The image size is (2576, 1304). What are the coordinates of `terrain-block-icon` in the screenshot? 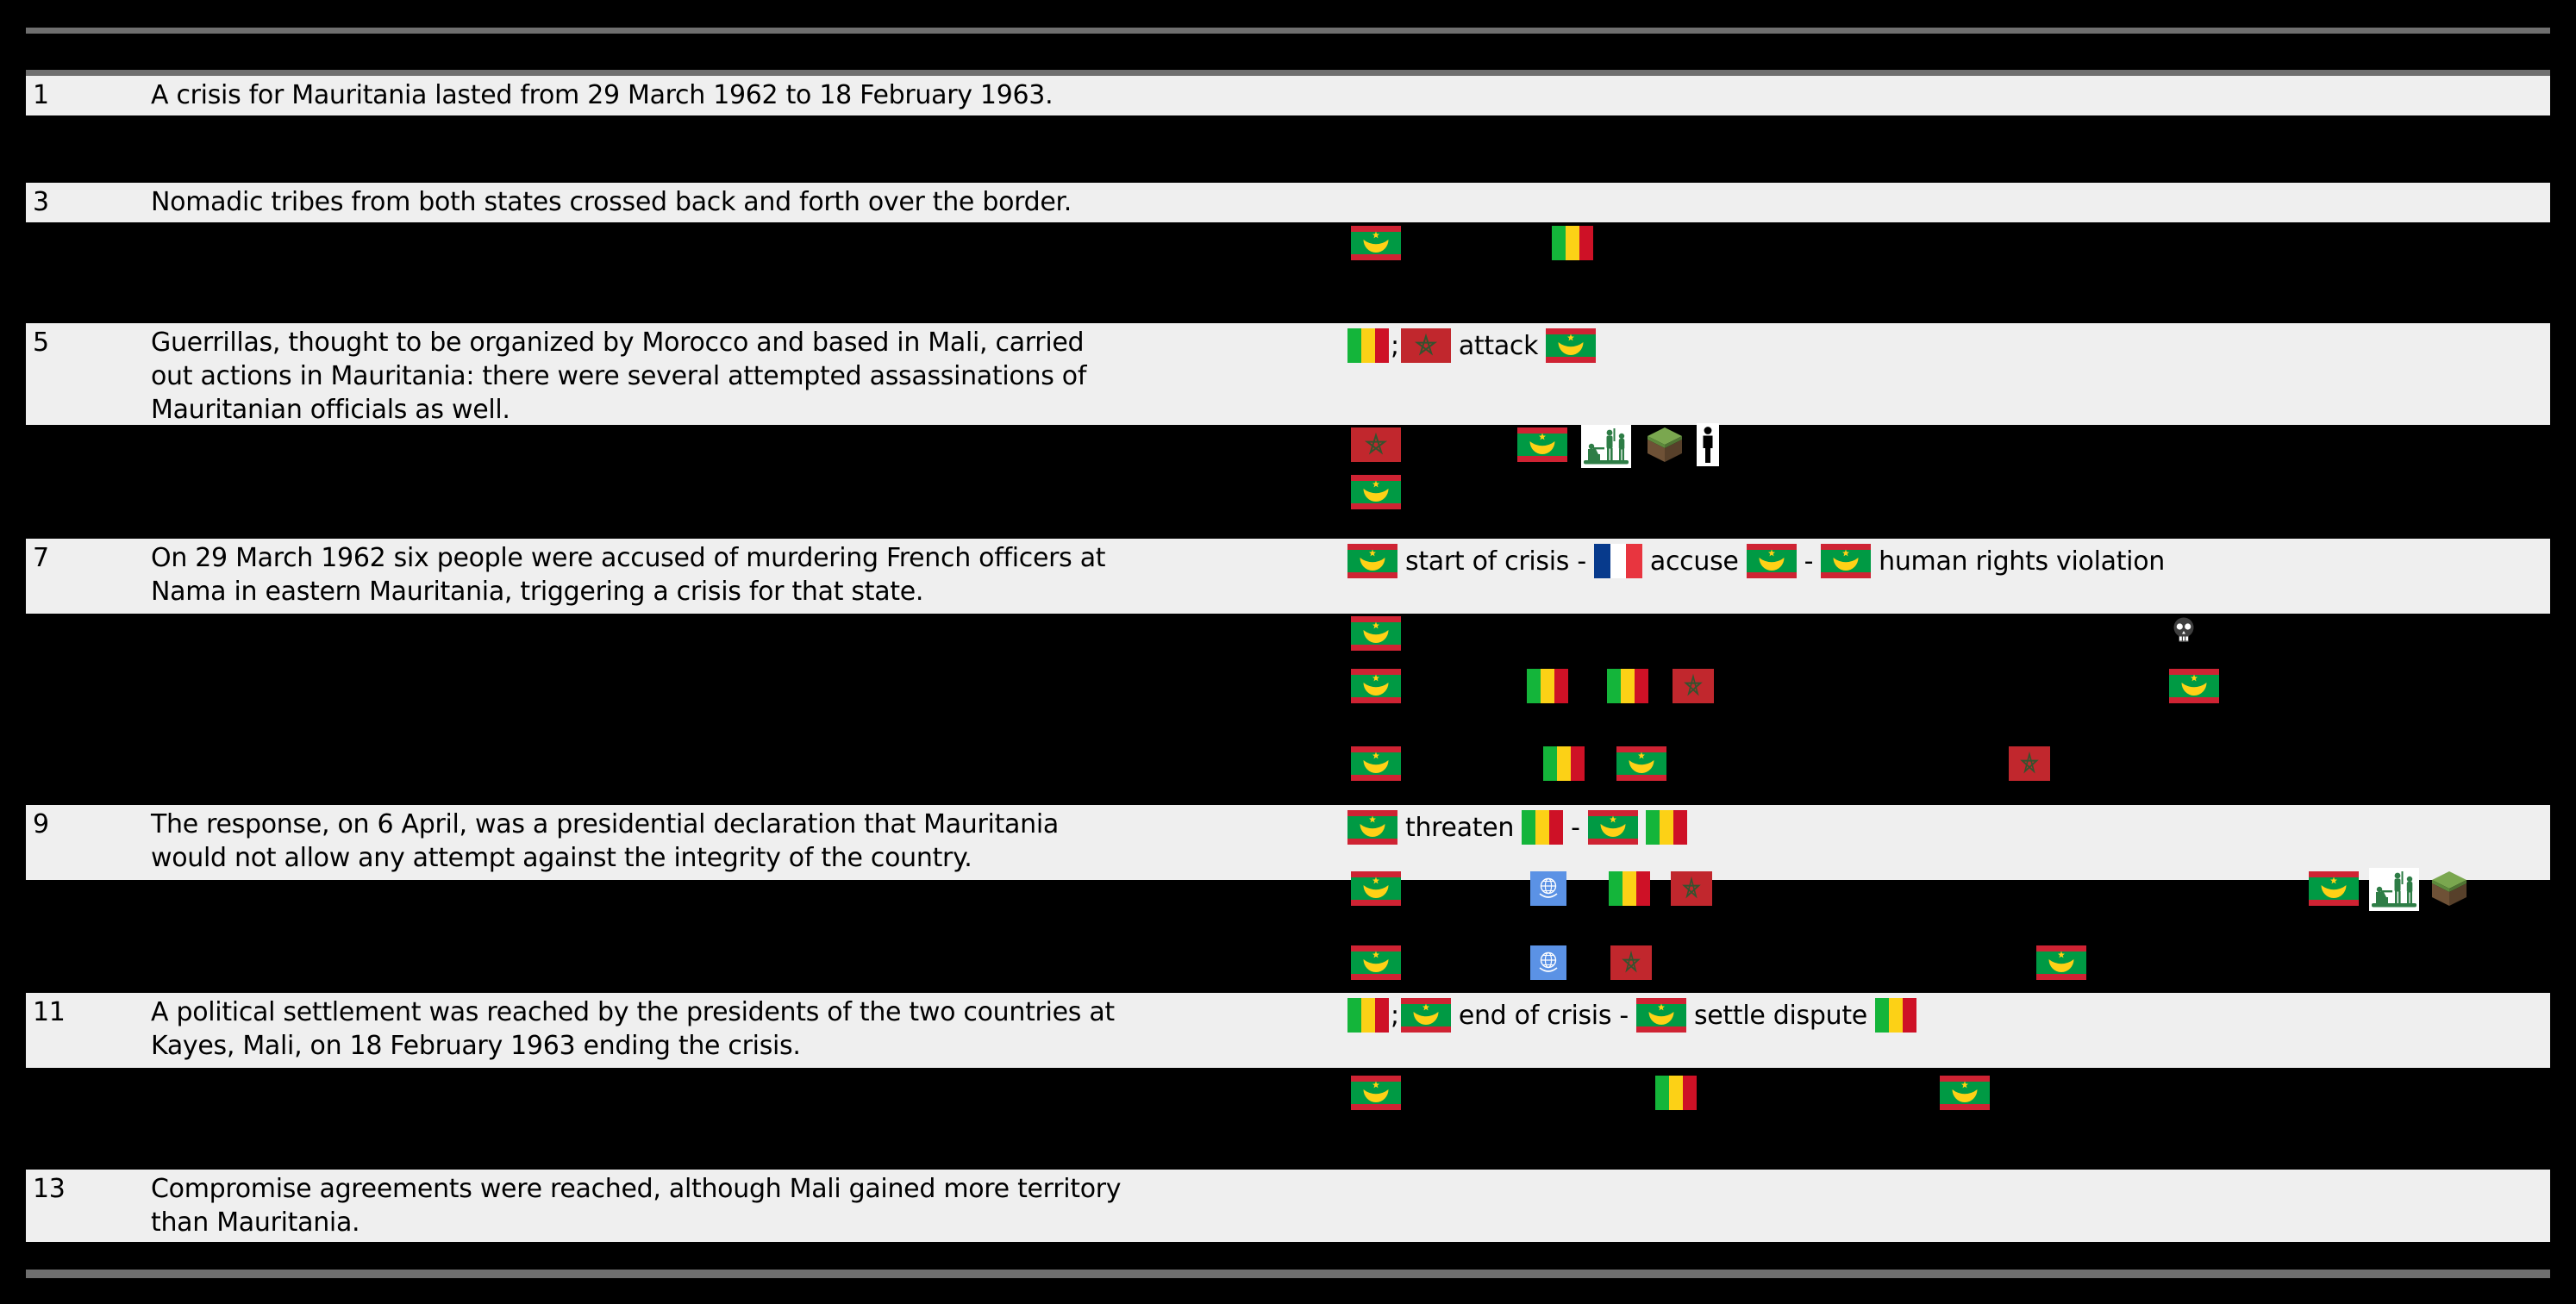 It's located at (1665, 445).